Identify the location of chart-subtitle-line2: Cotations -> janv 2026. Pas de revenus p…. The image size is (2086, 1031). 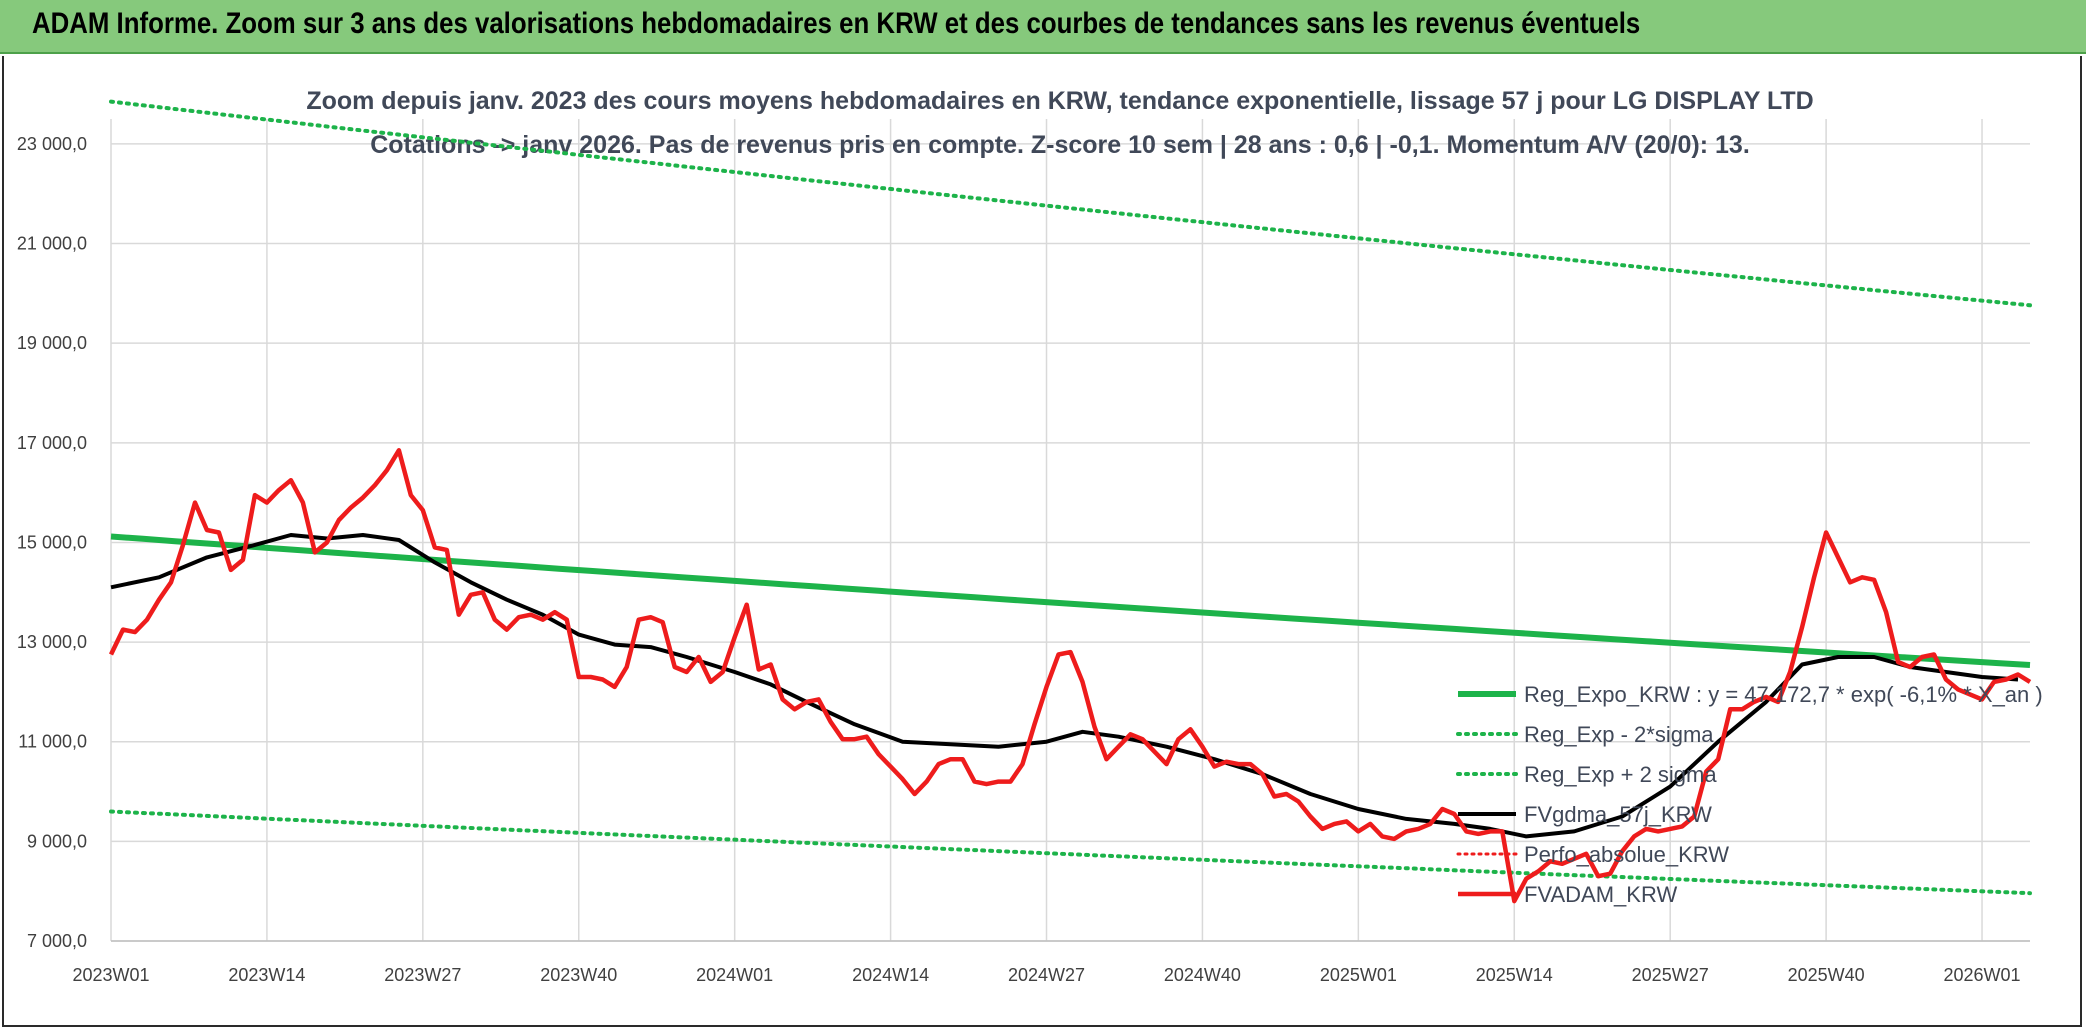
(1060, 145).